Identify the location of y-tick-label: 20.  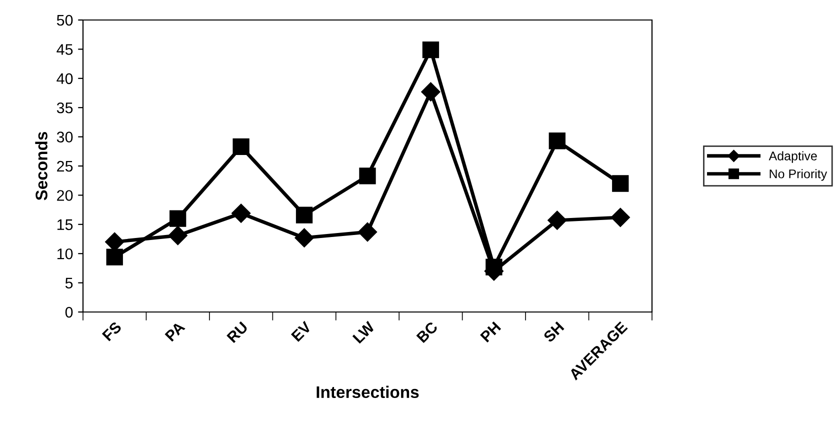
(65, 195).